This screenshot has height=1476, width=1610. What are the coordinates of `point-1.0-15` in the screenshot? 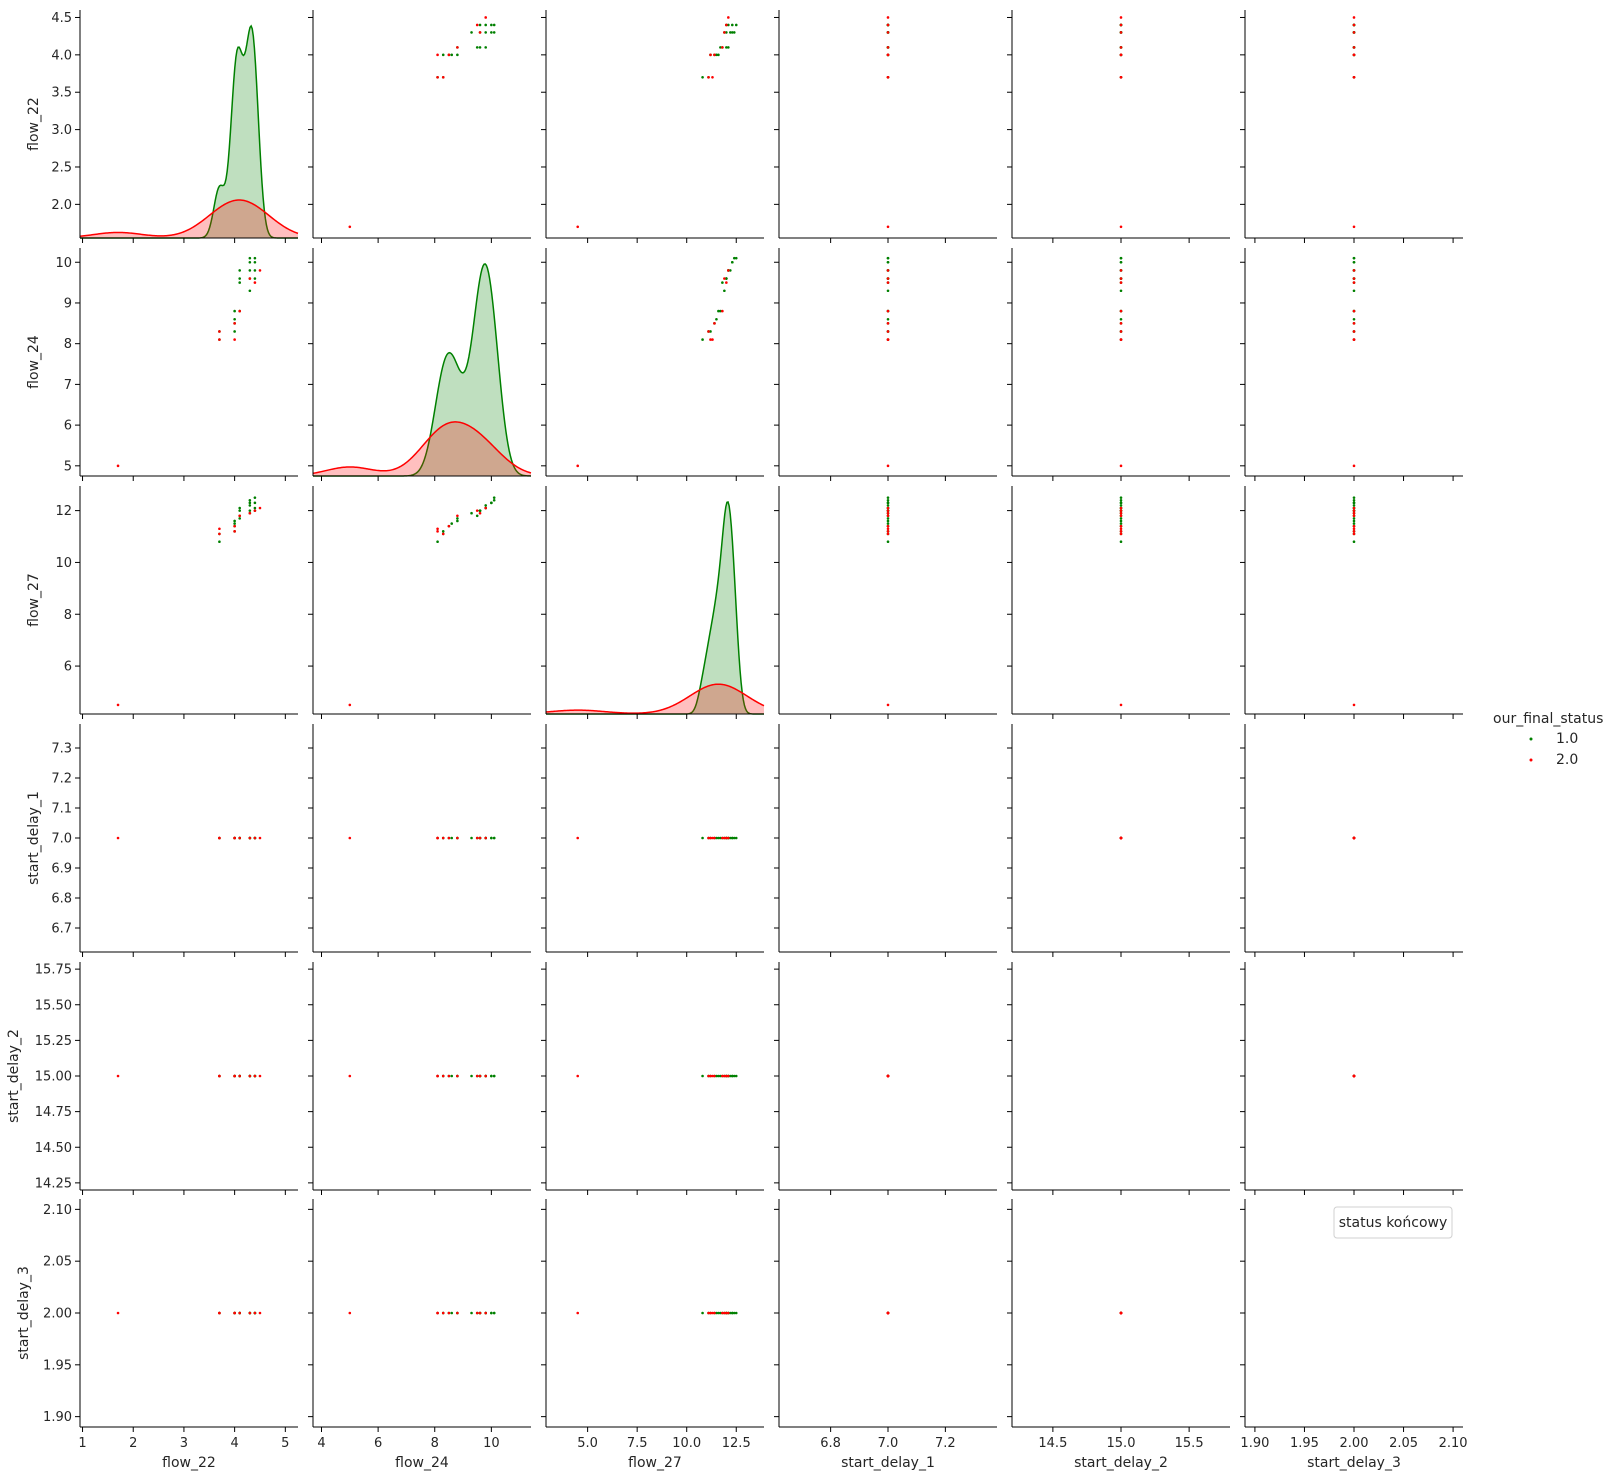 It's located at (726, 278).